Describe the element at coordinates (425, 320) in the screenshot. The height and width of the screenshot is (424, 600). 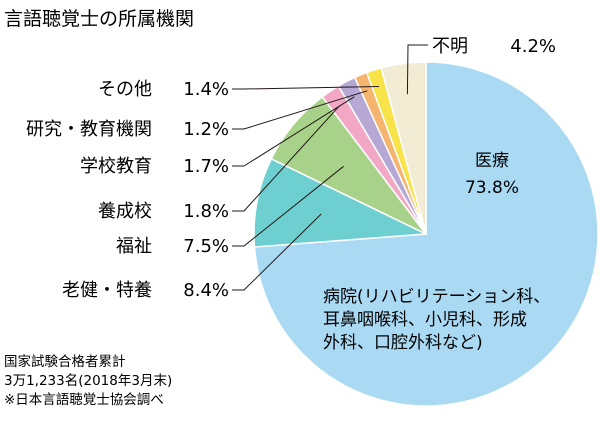
I see `inner-note-line: 耳鼻咽喉科、小児科、形成` at that location.